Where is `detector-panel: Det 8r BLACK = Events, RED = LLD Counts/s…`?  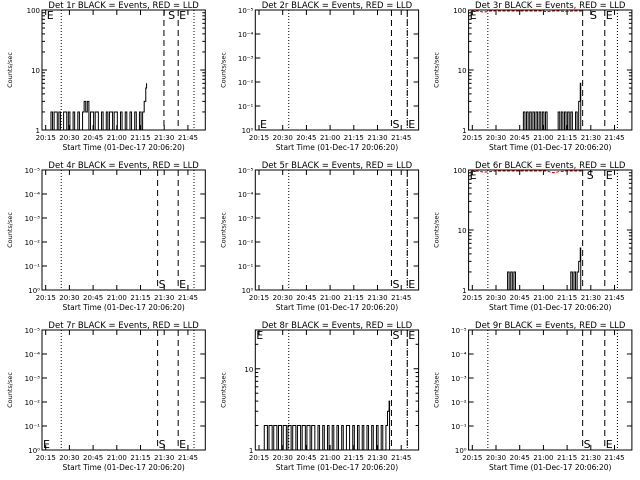 detector-panel: Det 8r BLACK = Events, RED = LLD Counts/s… is located at coordinates (319, 396).